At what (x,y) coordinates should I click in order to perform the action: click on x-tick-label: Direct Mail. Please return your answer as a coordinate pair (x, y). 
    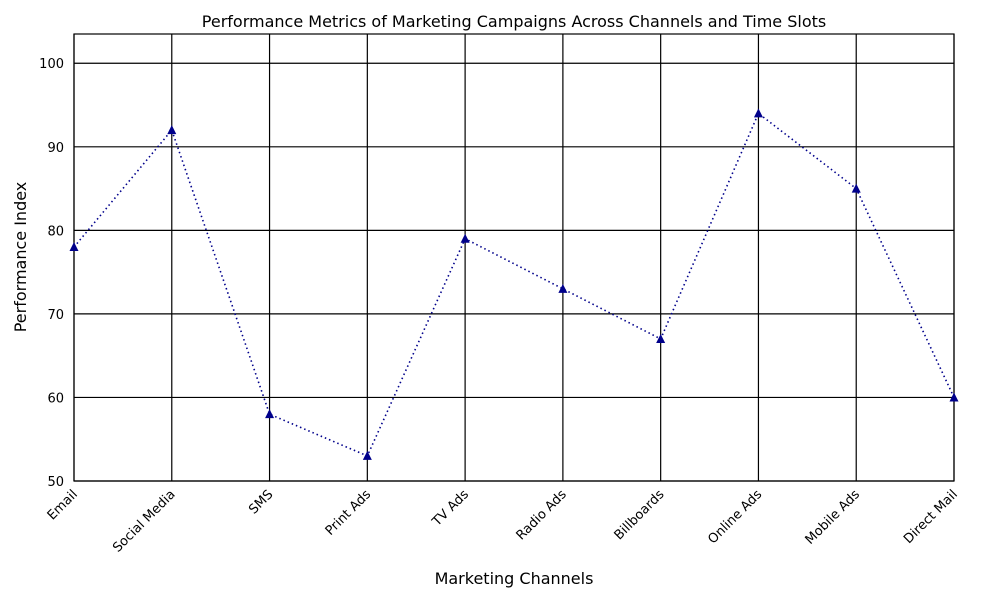
    Looking at the image, I should click on (931, 517).